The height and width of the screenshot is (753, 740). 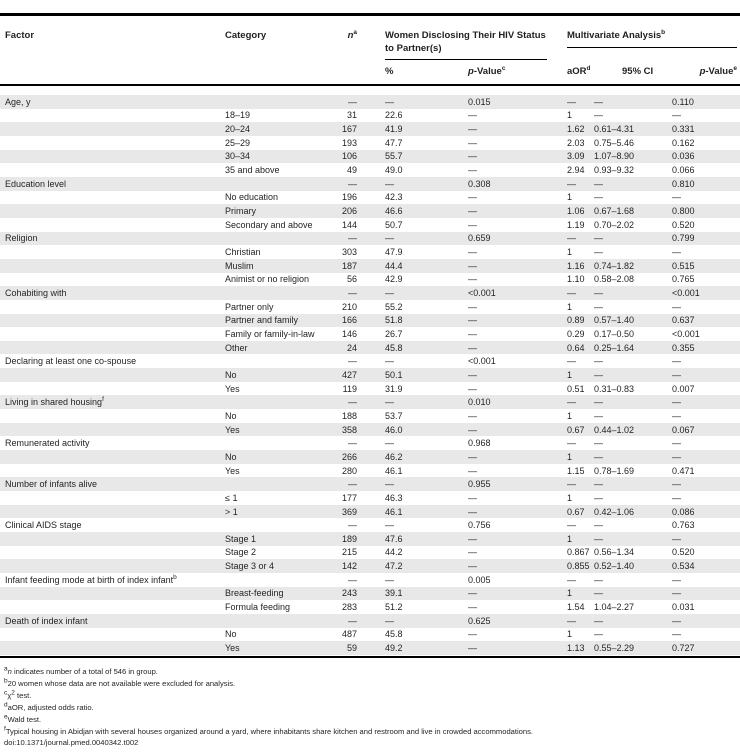 What do you see at coordinates (394, 648) in the screenshot?
I see `cell-percent: 49.2` at bounding box center [394, 648].